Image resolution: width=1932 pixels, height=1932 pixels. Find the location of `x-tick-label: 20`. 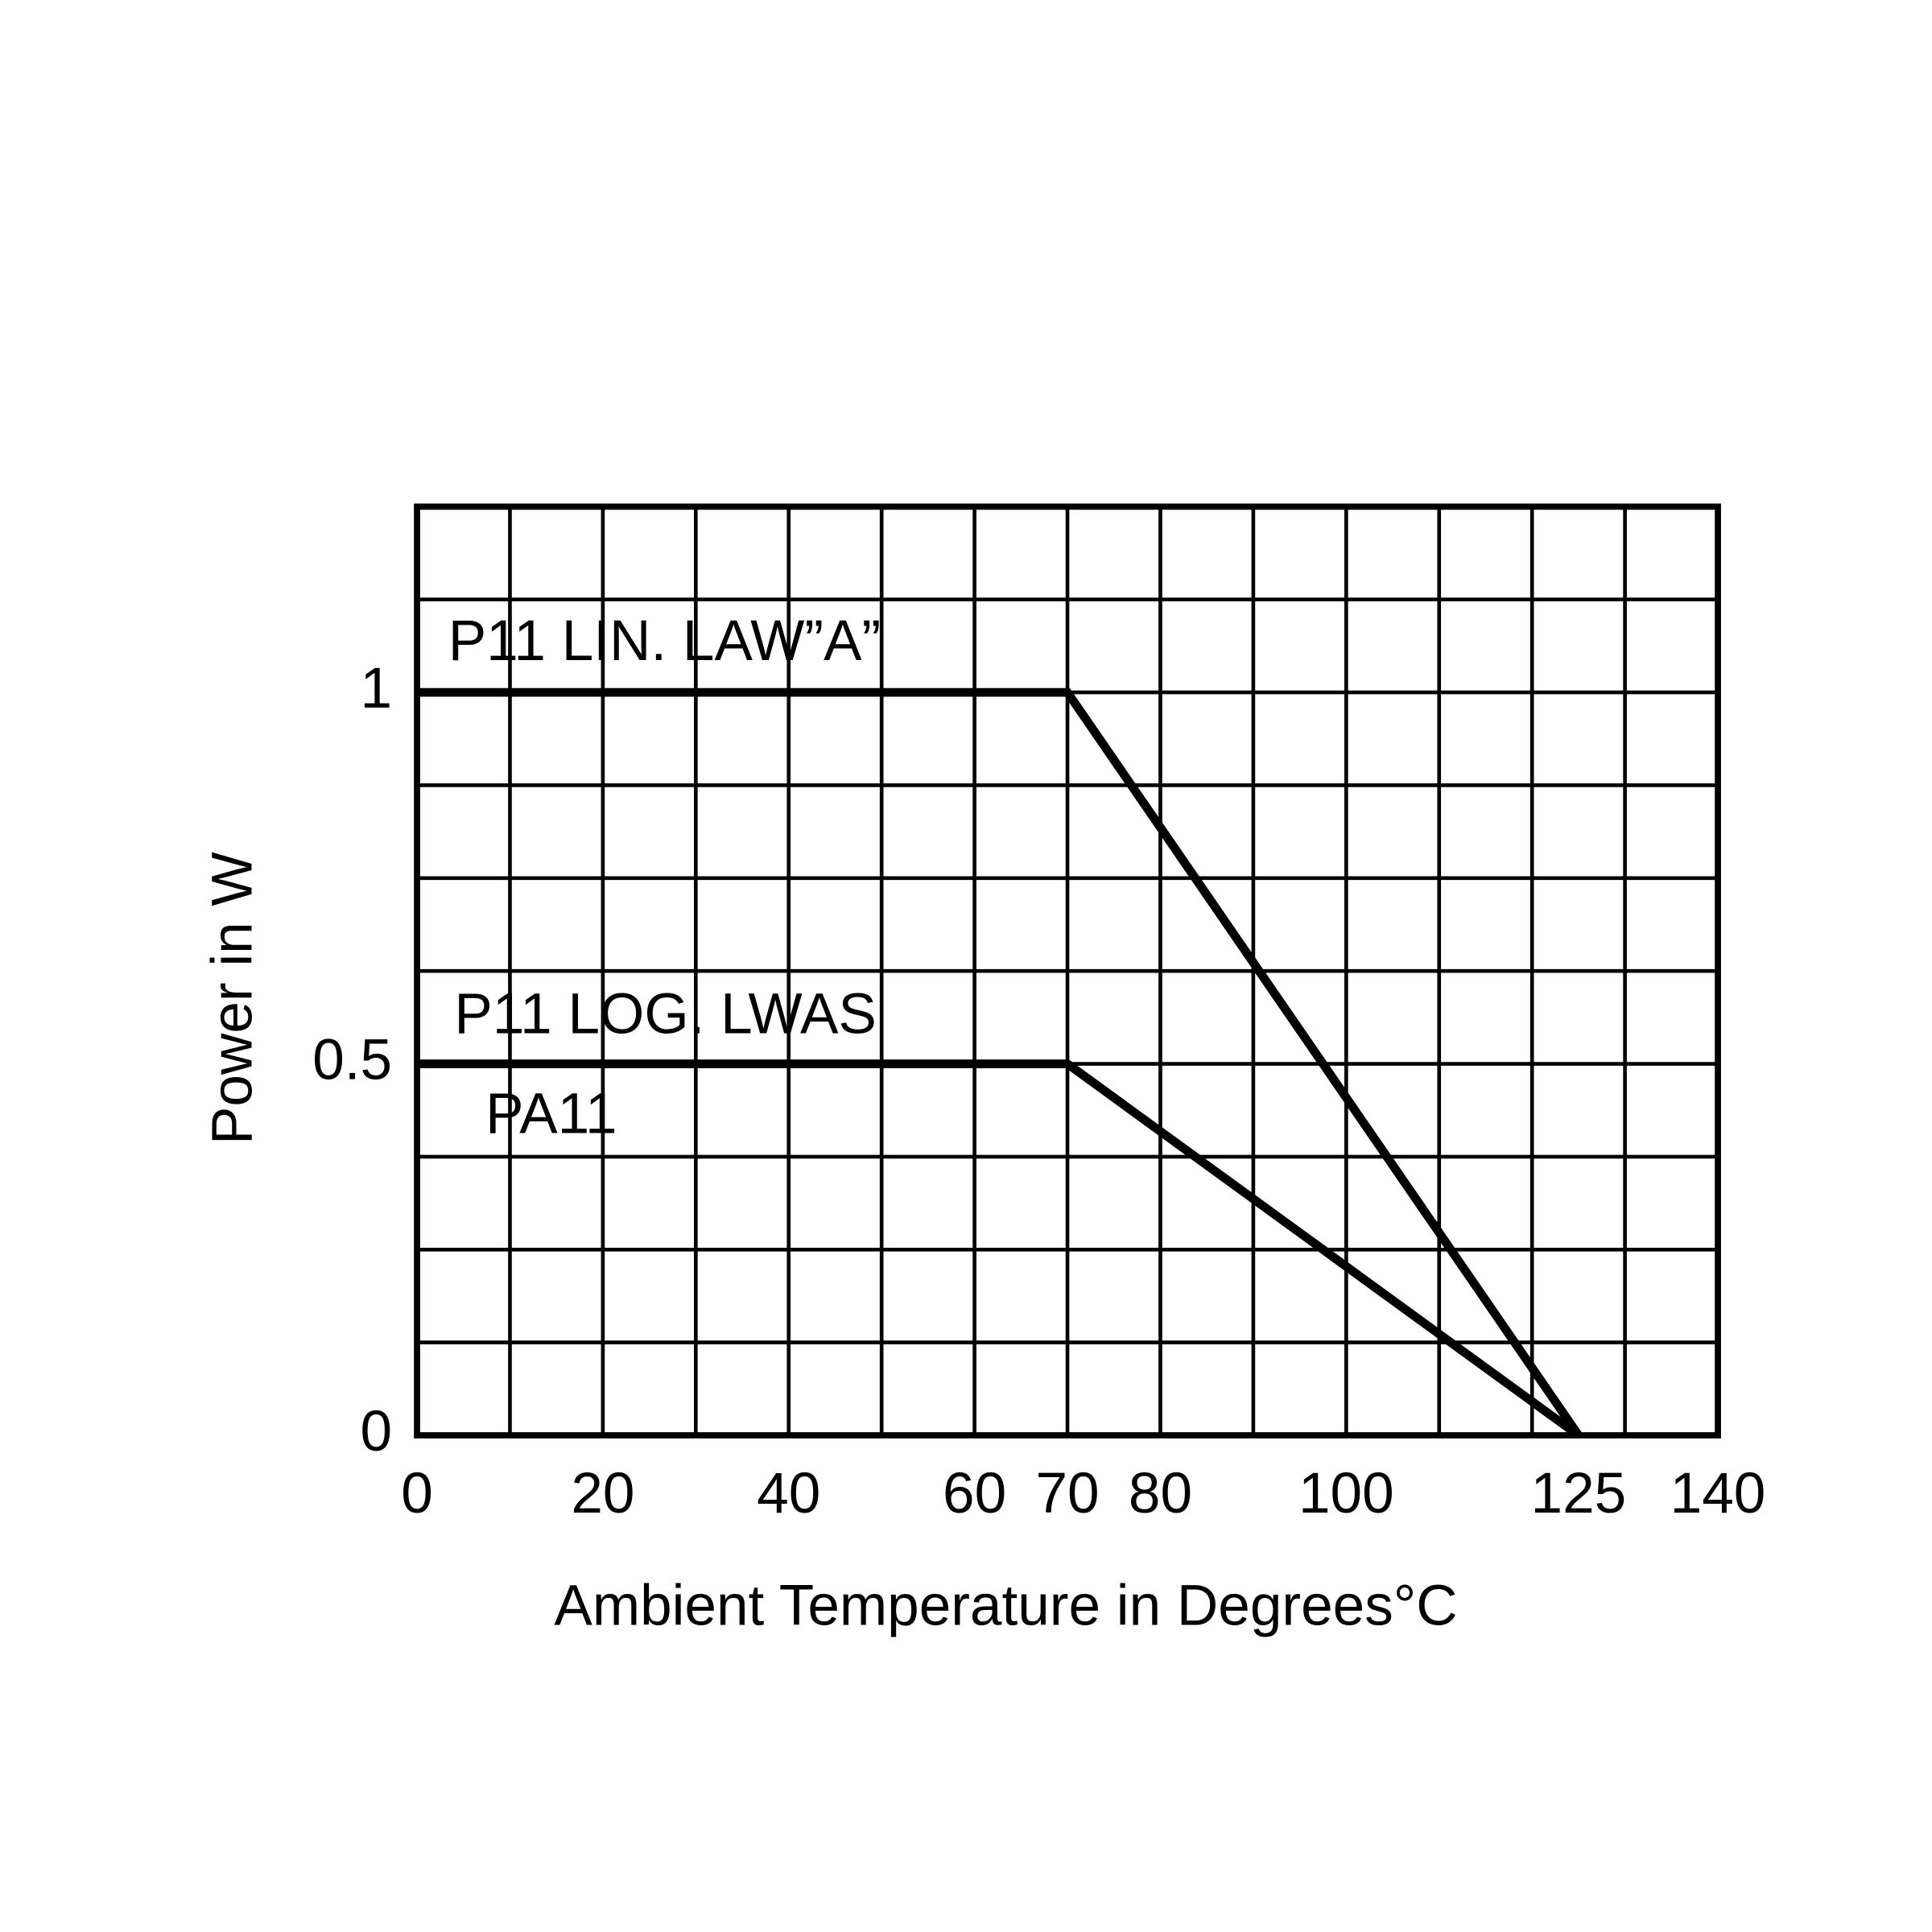

x-tick-label: 20 is located at coordinates (602, 1493).